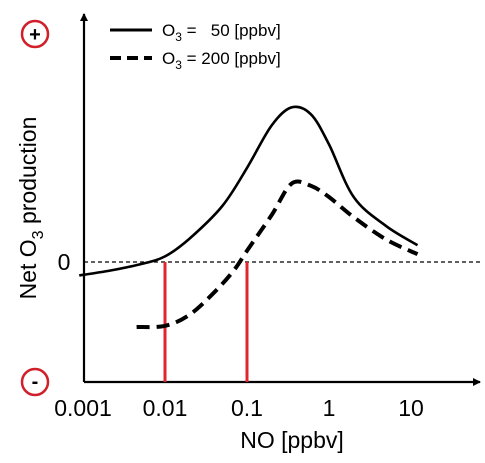  Describe the element at coordinates (329, 408) in the screenshot. I see `x-tick-label: 1` at that location.